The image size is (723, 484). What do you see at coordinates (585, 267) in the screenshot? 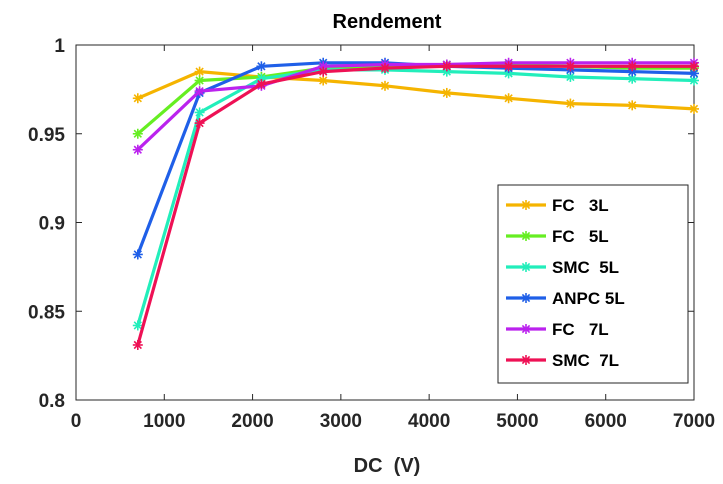
I see `legend-label: SMC 5L` at bounding box center [585, 267].